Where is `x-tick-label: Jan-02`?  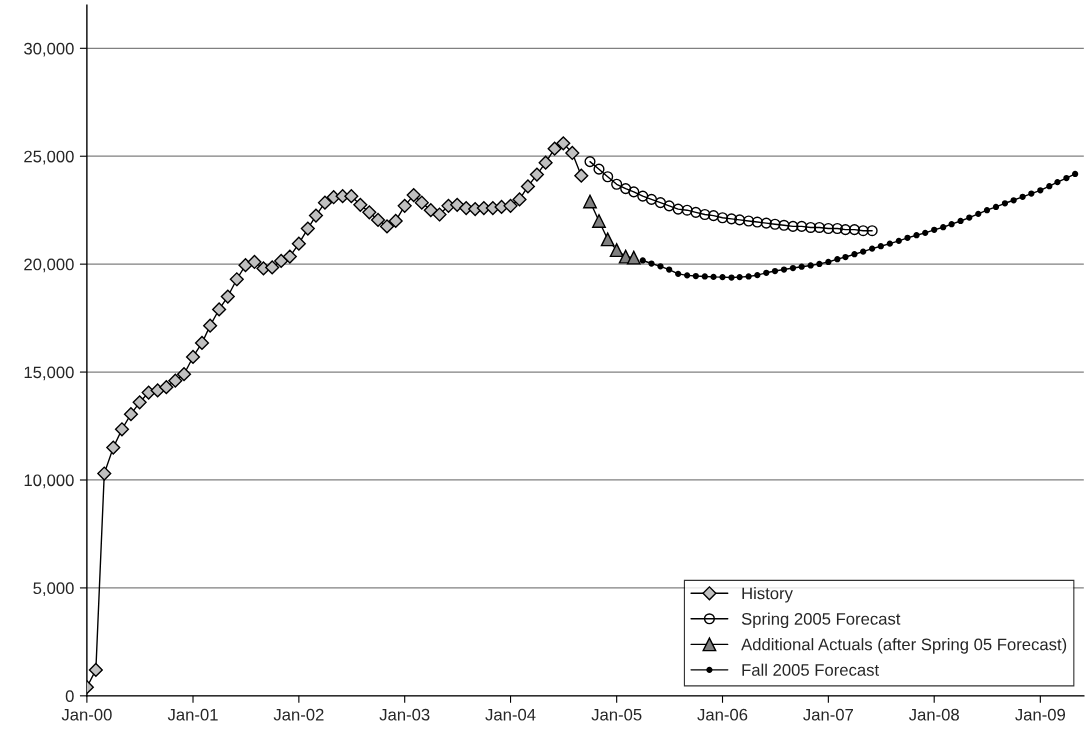 x-tick-label: Jan-02 is located at coordinates (298, 714).